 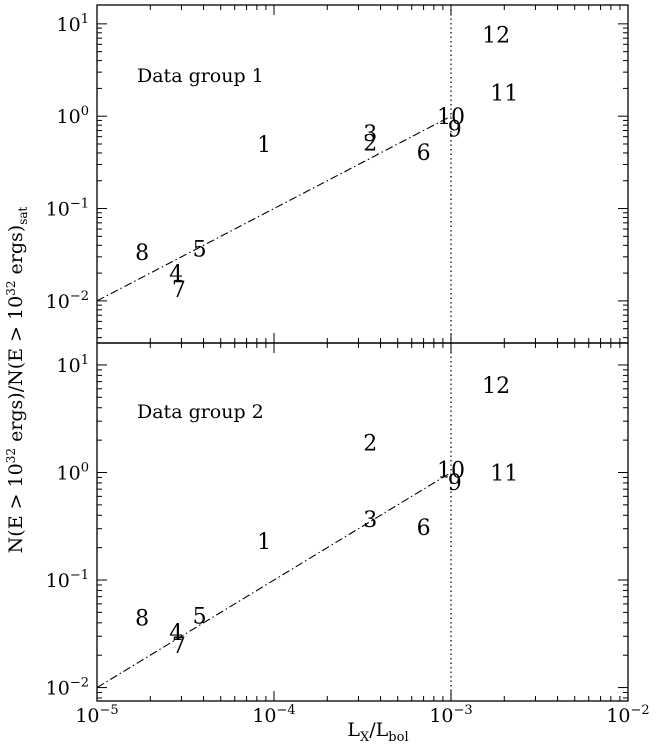 What do you see at coordinates (273, 715) in the screenshot?
I see `x-tick-label: 10⁻⁴` at bounding box center [273, 715].